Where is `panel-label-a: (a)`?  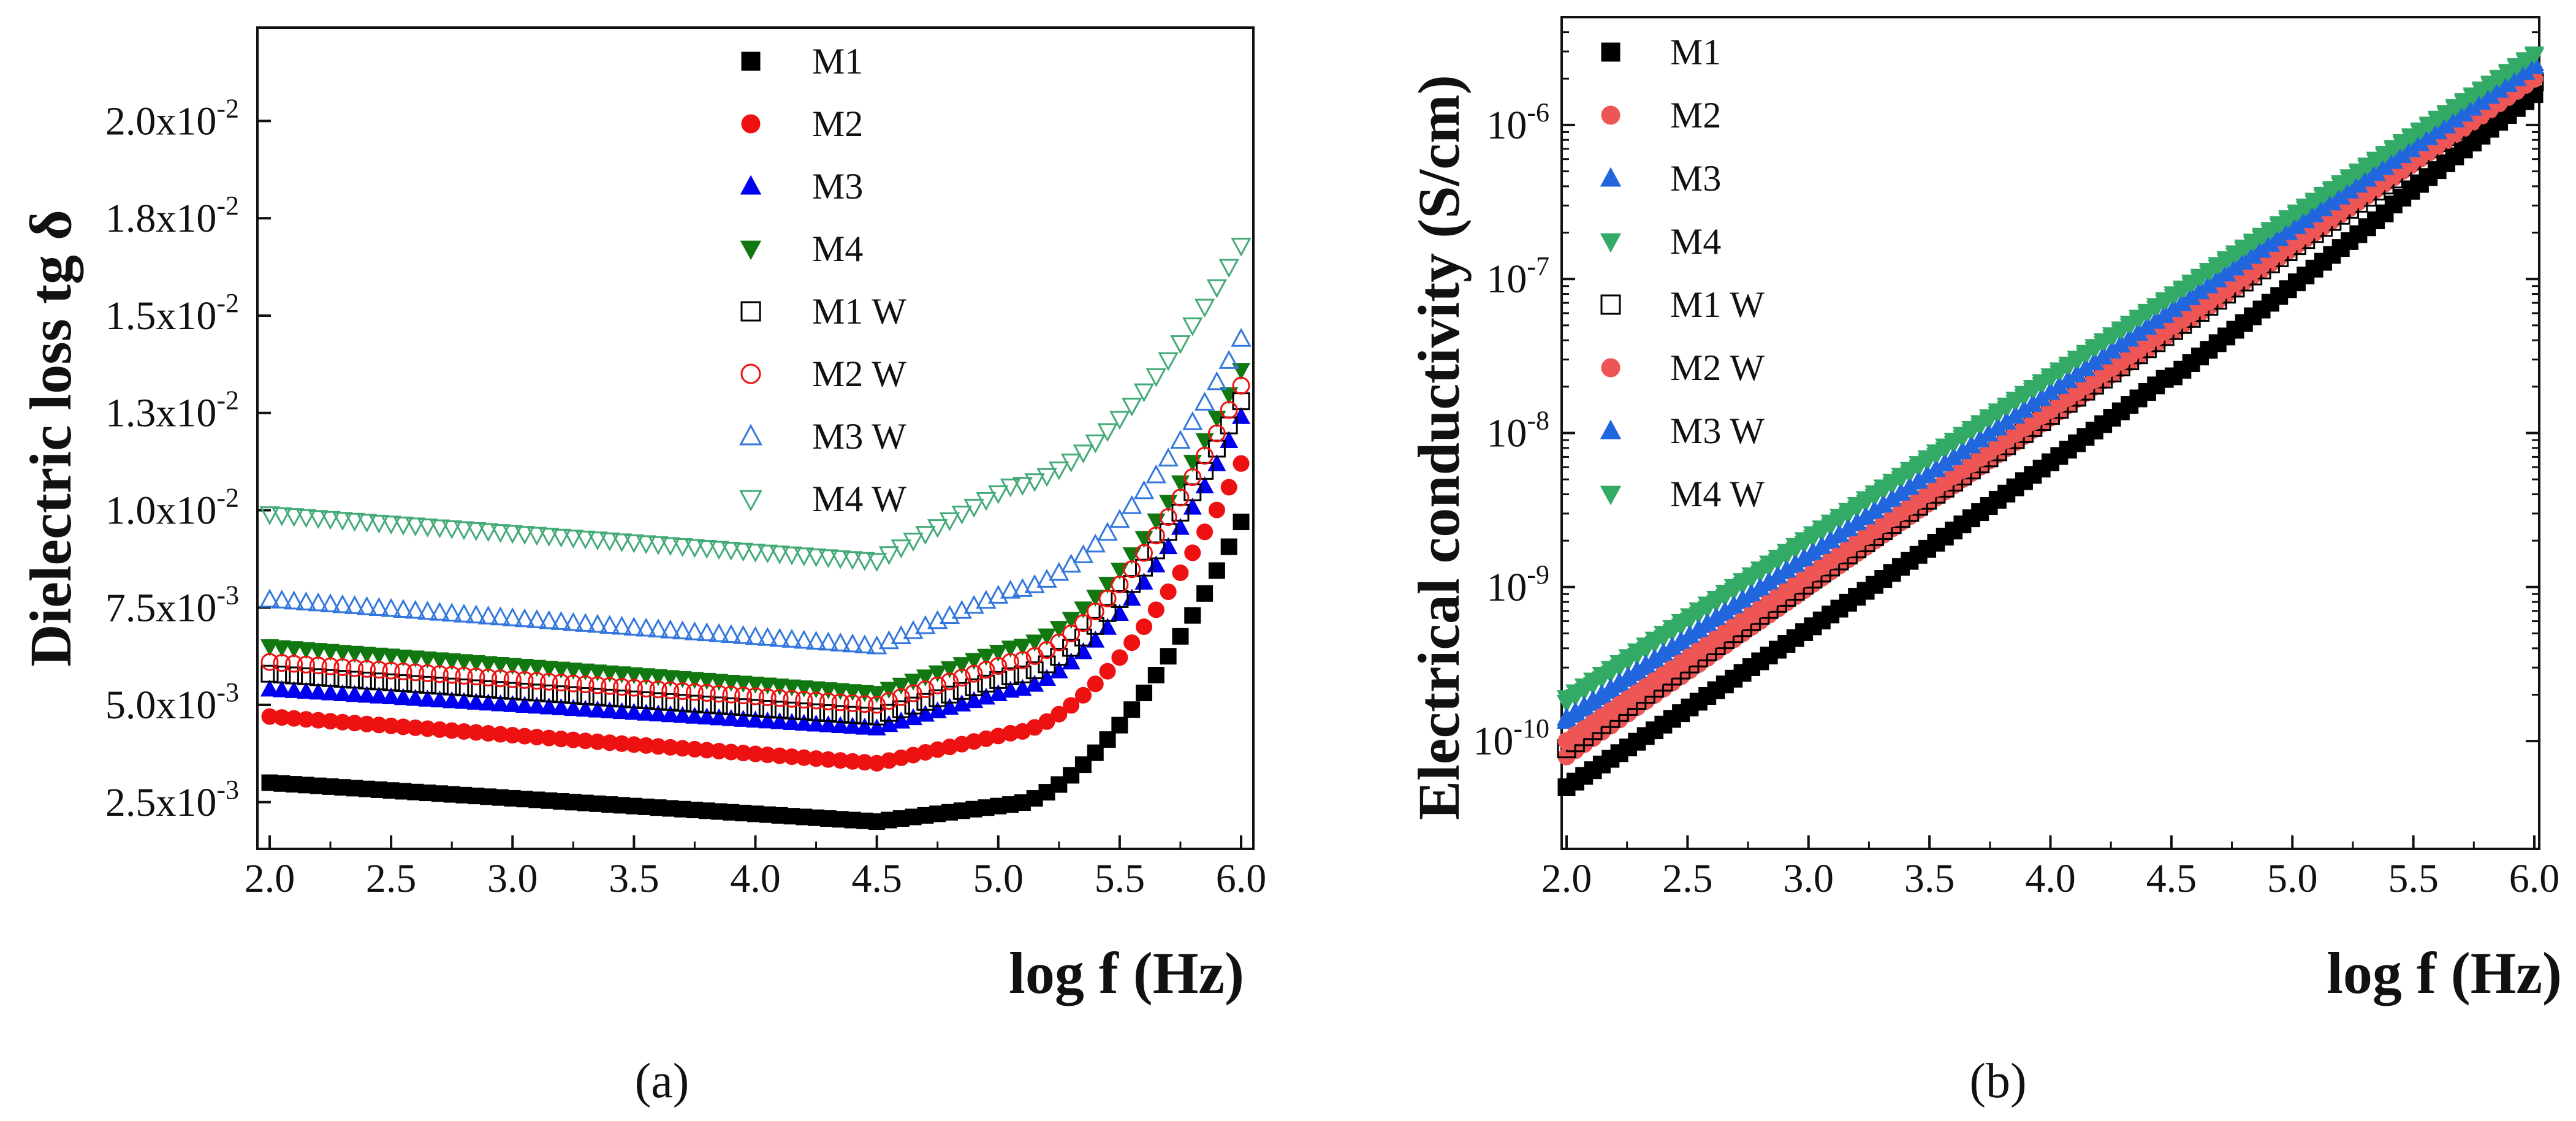
panel-label-a: (a) is located at coordinates (662, 1081).